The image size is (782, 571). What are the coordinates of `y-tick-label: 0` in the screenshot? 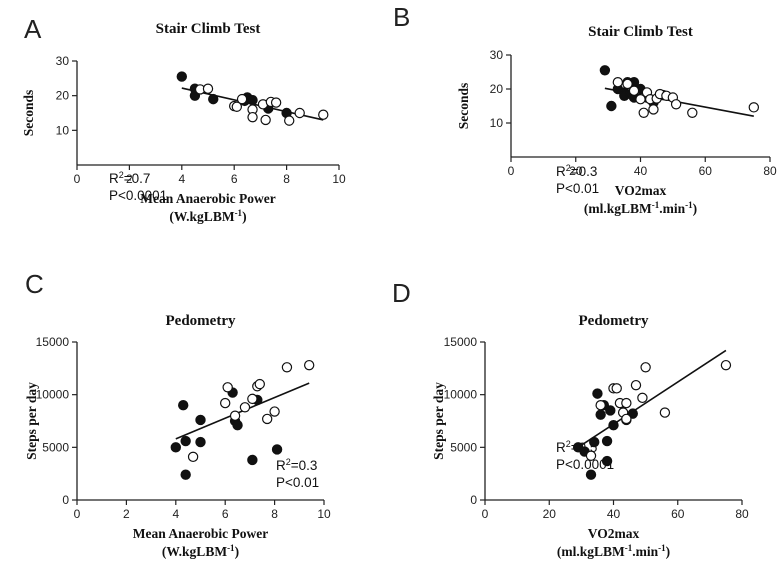 It's located at (473, 500).